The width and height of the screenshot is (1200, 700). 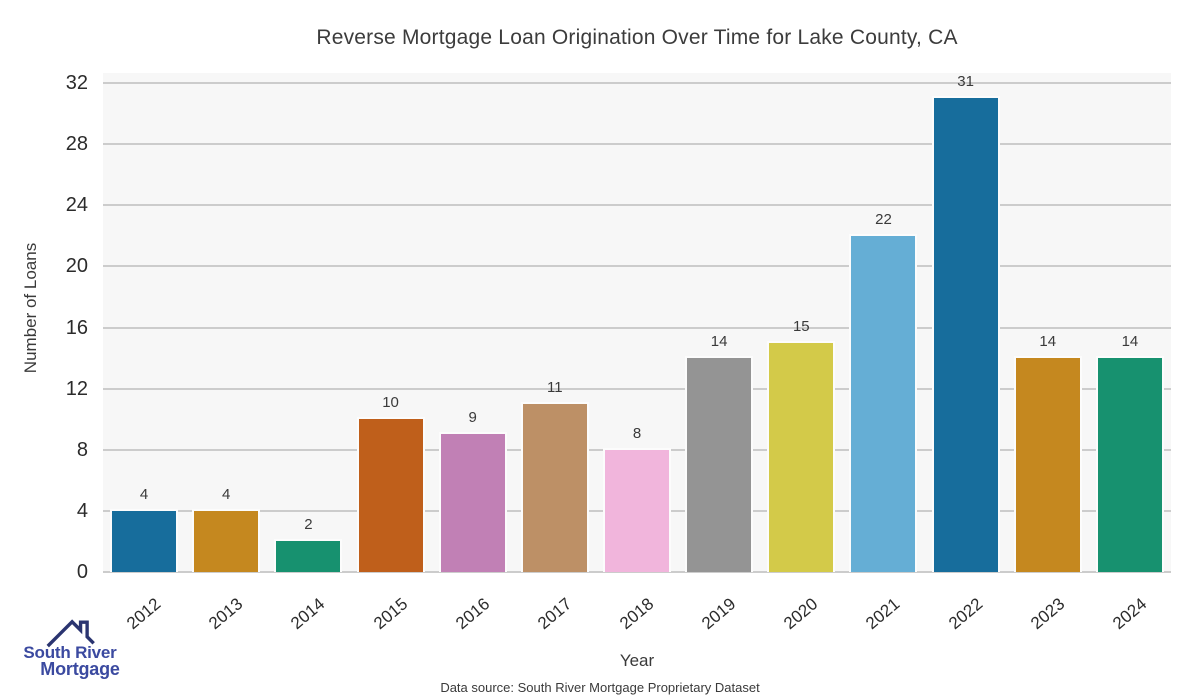 What do you see at coordinates (76, 388) in the screenshot?
I see `y-tick-label: 12` at bounding box center [76, 388].